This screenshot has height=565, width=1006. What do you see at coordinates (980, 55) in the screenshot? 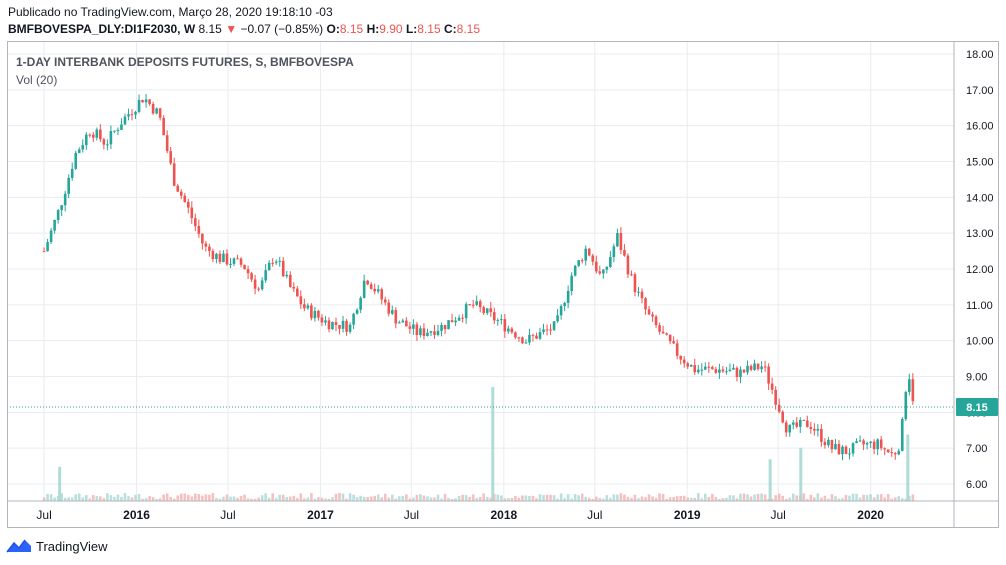
I see `y-tick-label: 18.00` at bounding box center [980, 55].